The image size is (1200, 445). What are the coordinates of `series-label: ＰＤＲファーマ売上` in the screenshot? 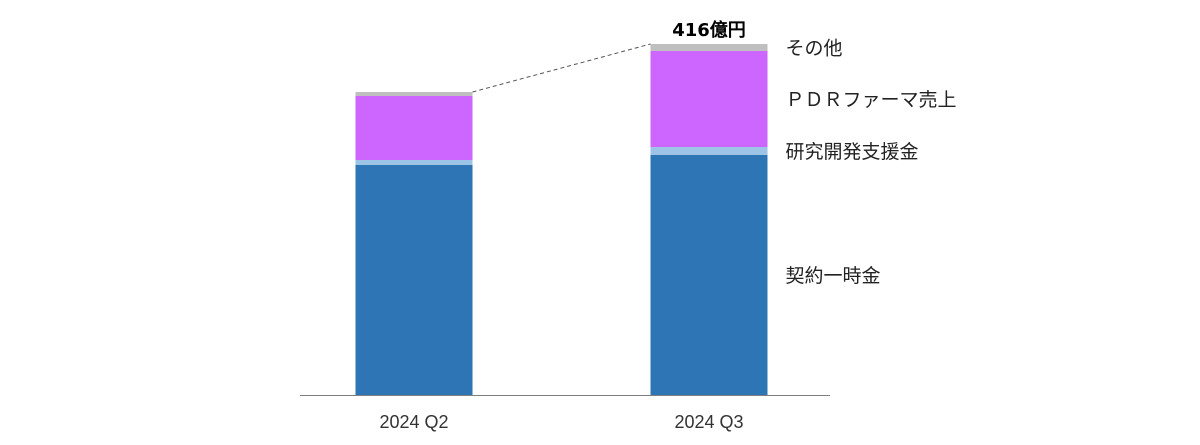 It's located at (871, 100).